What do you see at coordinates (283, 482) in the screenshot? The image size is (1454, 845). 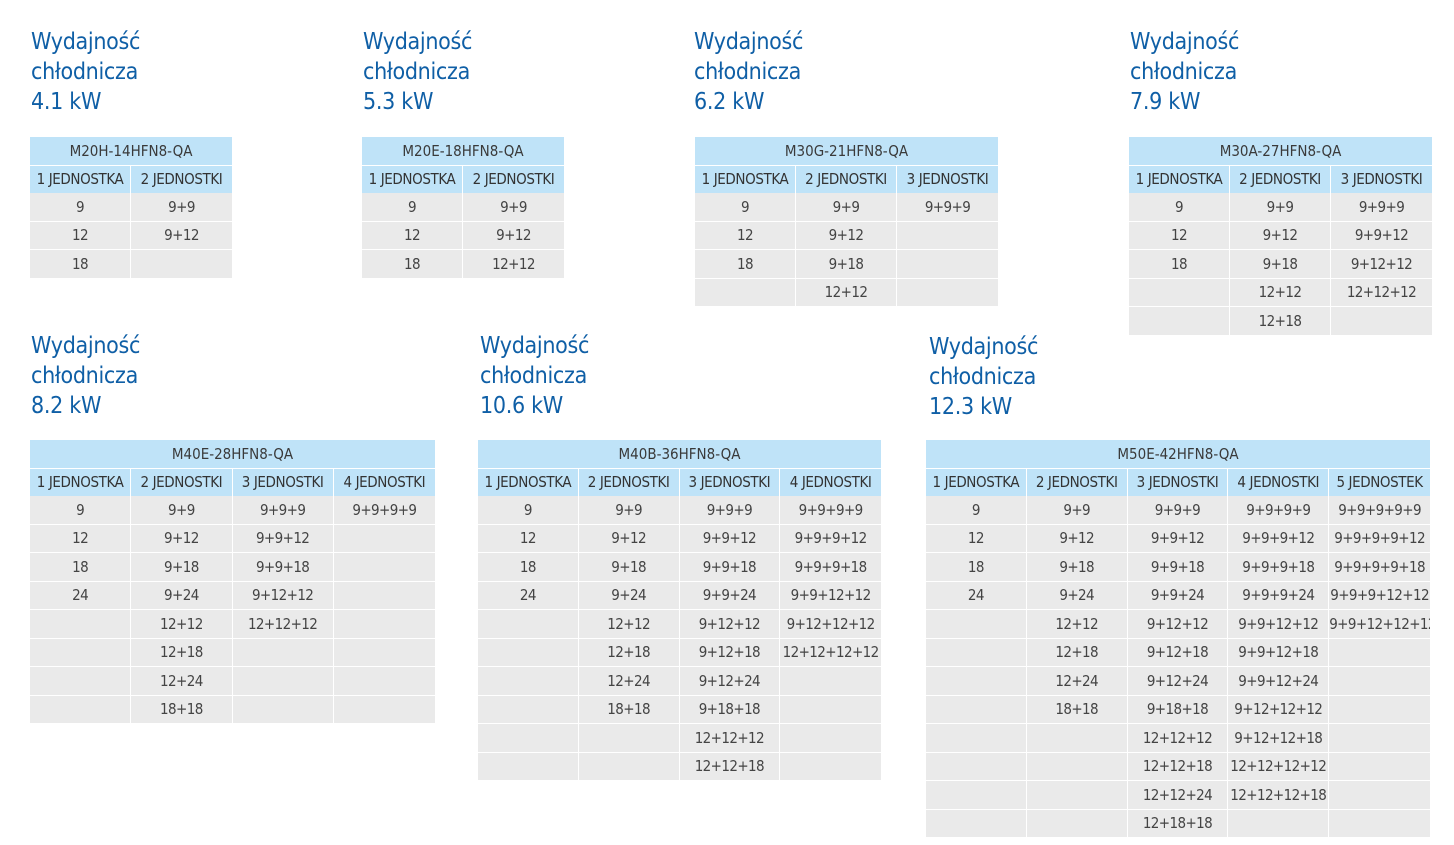 I see `column-header: 3 JEDNOSTKI` at bounding box center [283, 482].